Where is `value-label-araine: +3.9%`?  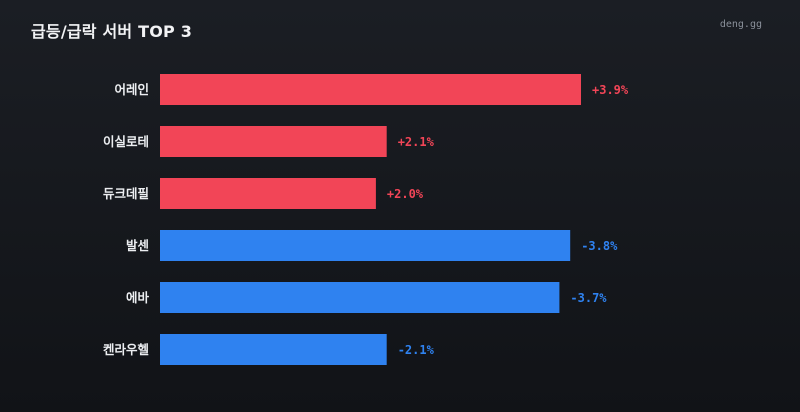
value-label-araine: +3.9% is located at coordinates (610, 90).